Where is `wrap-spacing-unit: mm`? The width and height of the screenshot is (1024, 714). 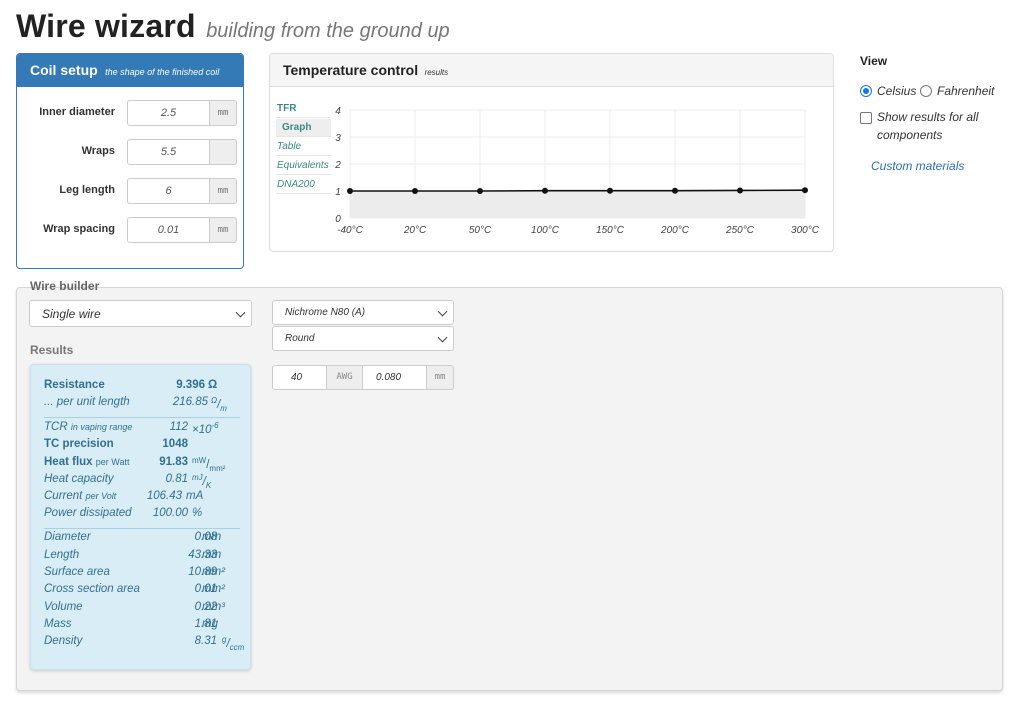 wrap-spacing-unit: mm is located at coordinates (223, 230).